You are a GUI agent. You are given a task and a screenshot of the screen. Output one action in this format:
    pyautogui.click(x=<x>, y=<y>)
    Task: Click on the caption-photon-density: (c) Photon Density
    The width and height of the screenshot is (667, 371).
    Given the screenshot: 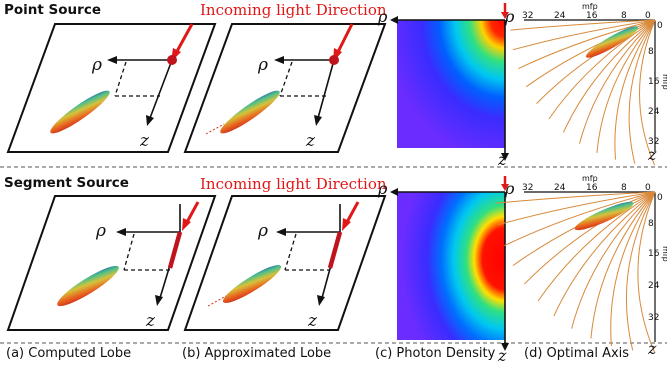 What is the action you would take?
    pyautogui.click(x=435, y=353)
    